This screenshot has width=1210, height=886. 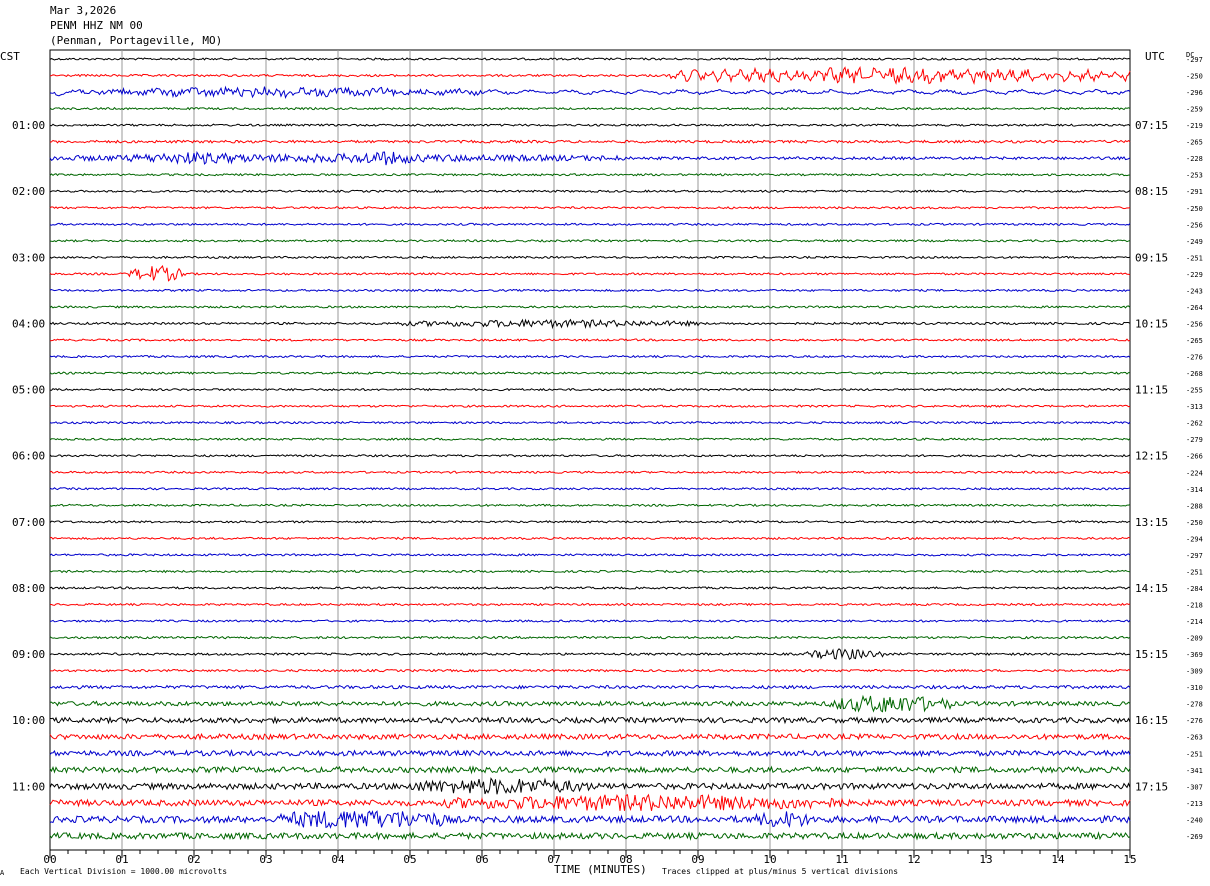 I want to click on x-tick-label: 06, so click(x=481, y=859).